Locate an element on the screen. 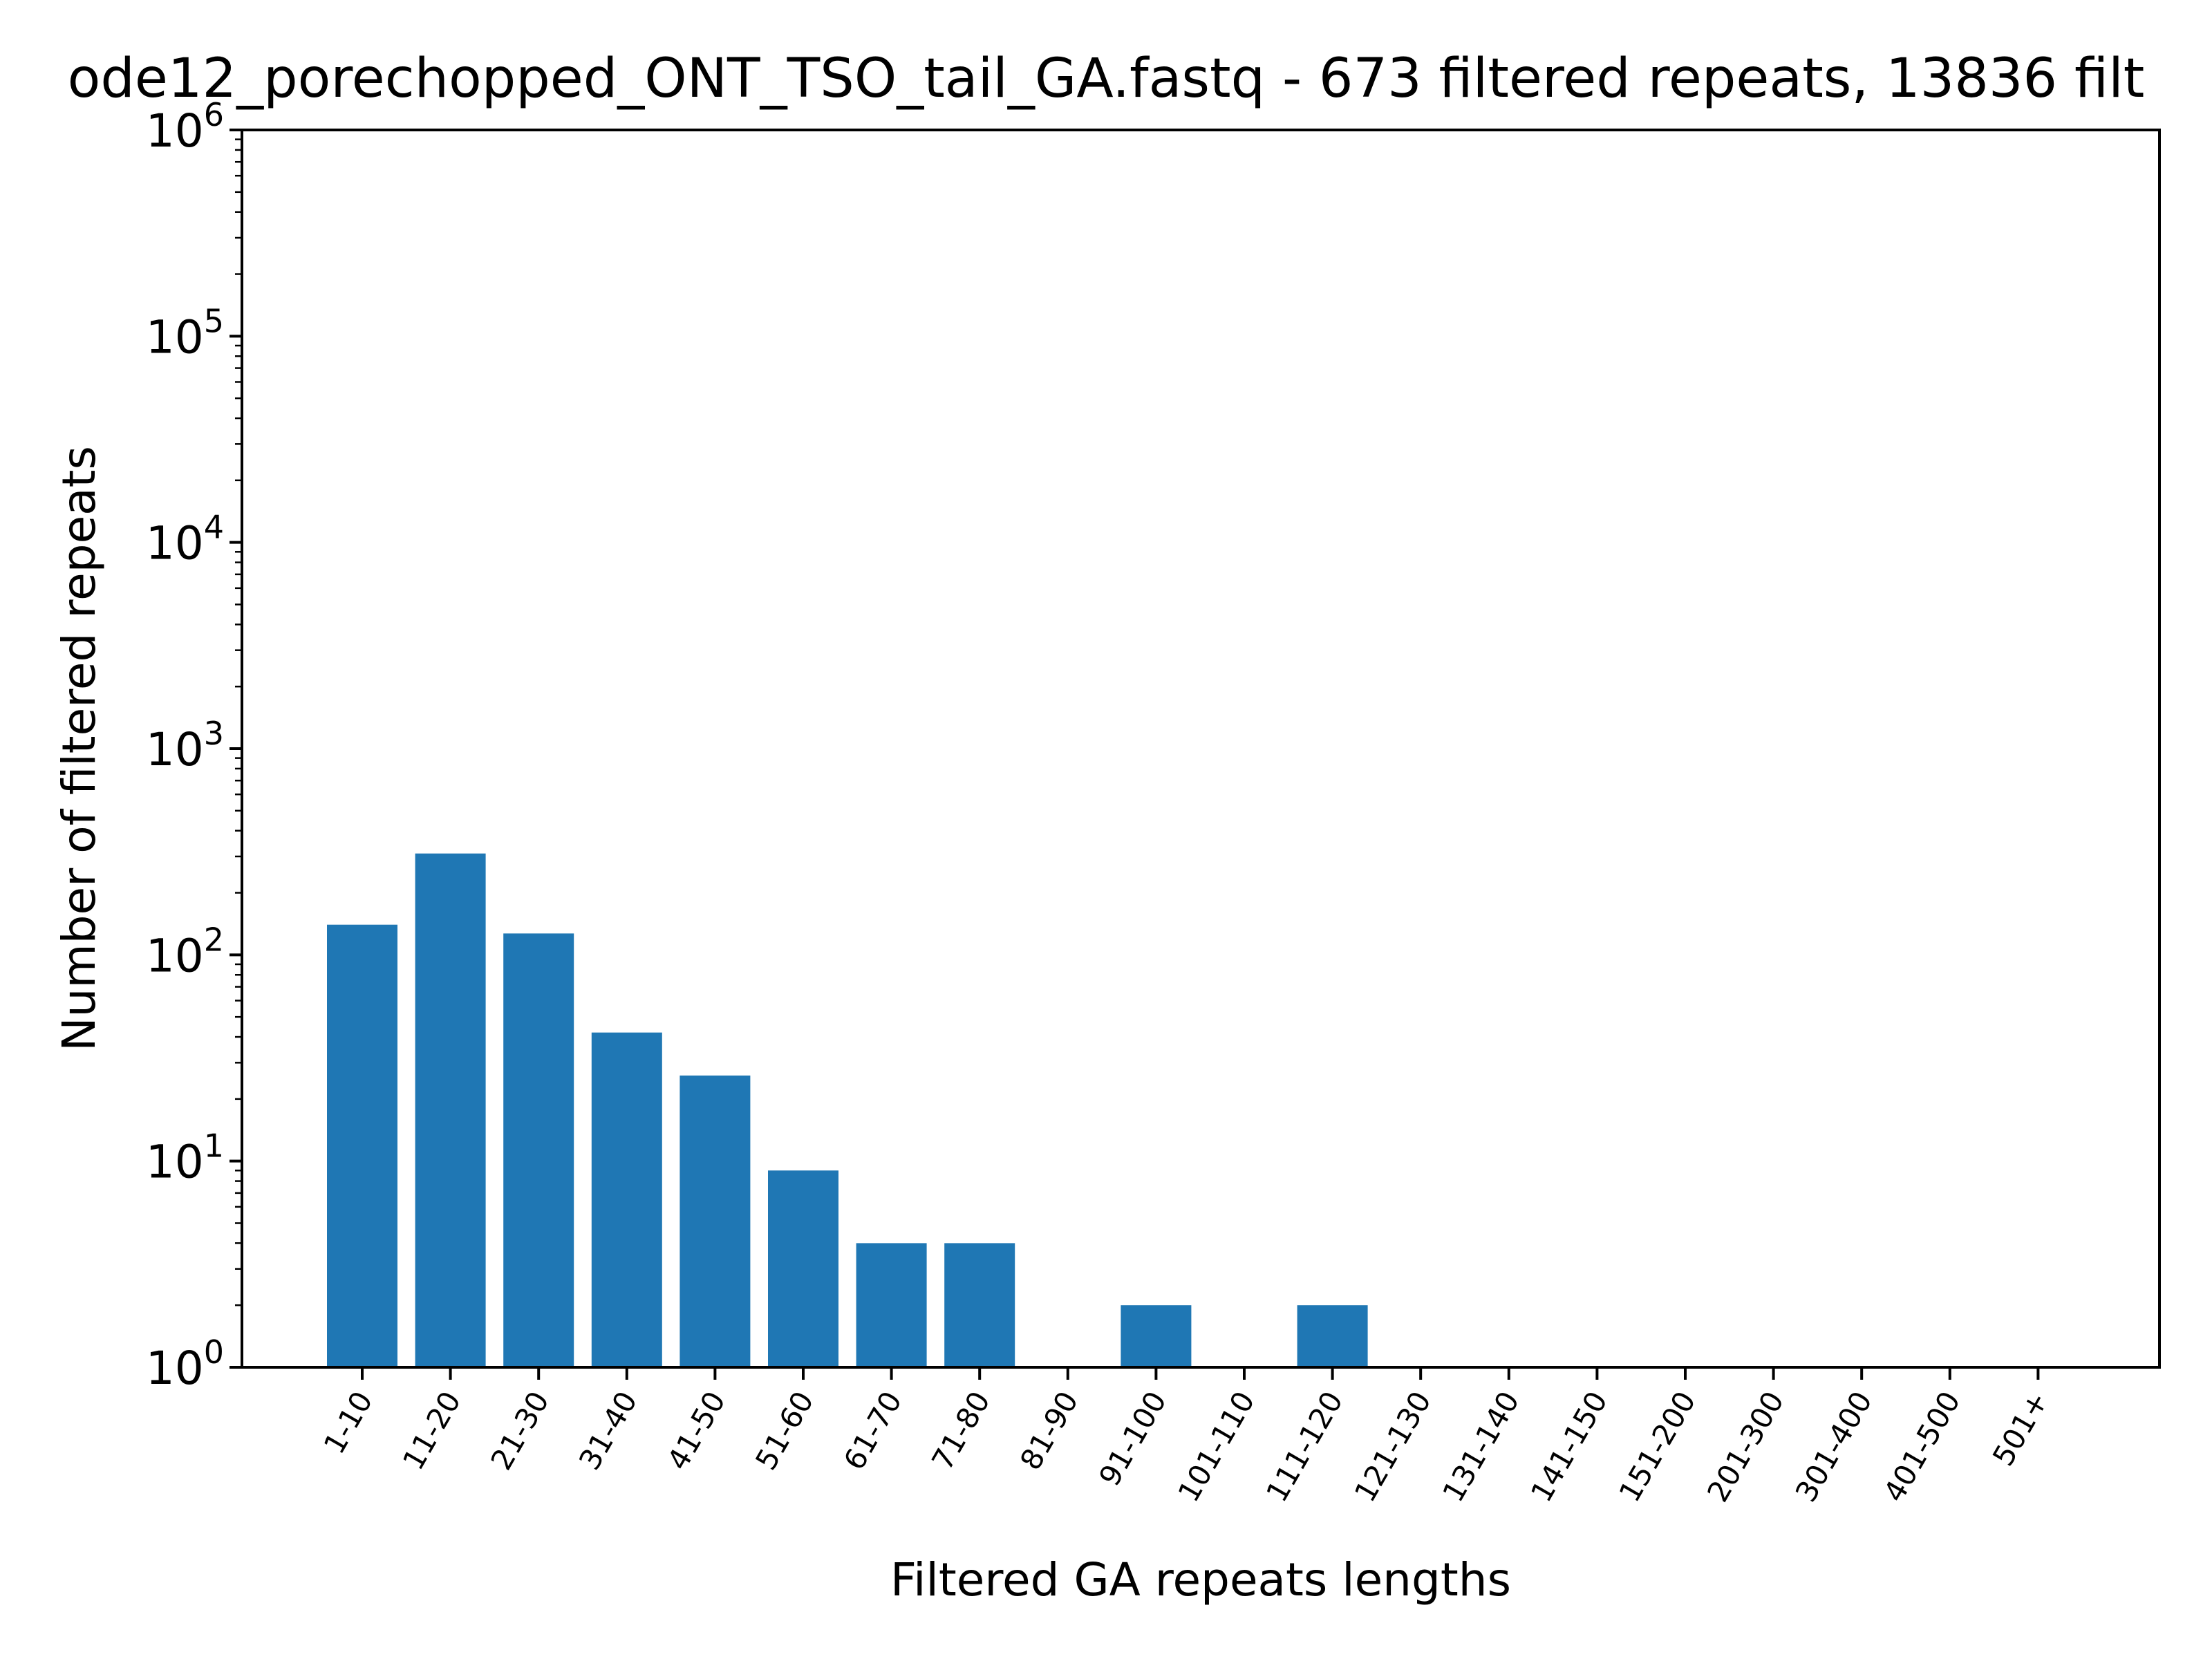 Image resolution: width=2212 pixels, height=1659 pixels. y-tick-exponent: 2 is located at coordinates (214, 939).